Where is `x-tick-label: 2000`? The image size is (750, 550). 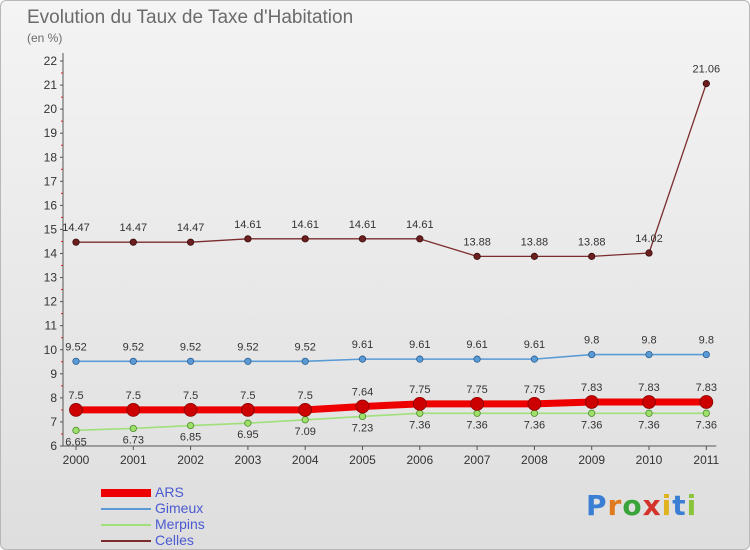
x-tick-label: 2000 is located at coordinates (76, 460).